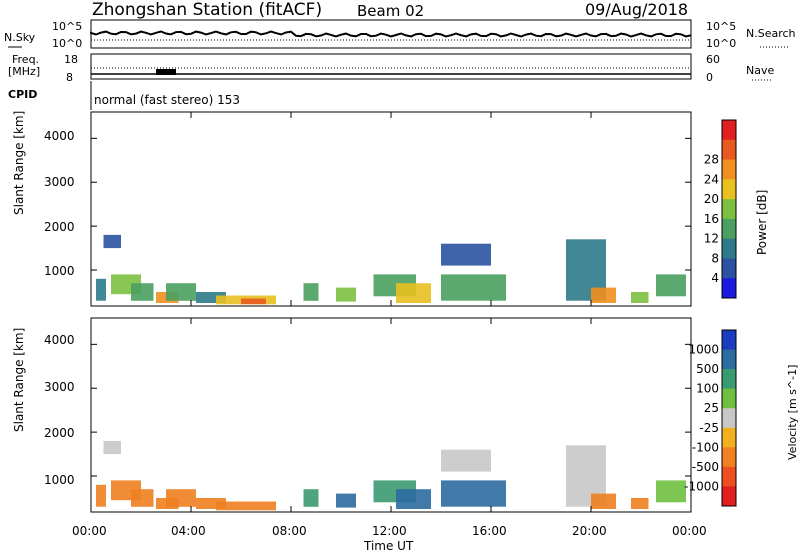 The image size is (800, 554). What do you see at coordinates (389, 546) in the screenshot?
I see `xlabel: Time UT` at bounding box center [389, 546].